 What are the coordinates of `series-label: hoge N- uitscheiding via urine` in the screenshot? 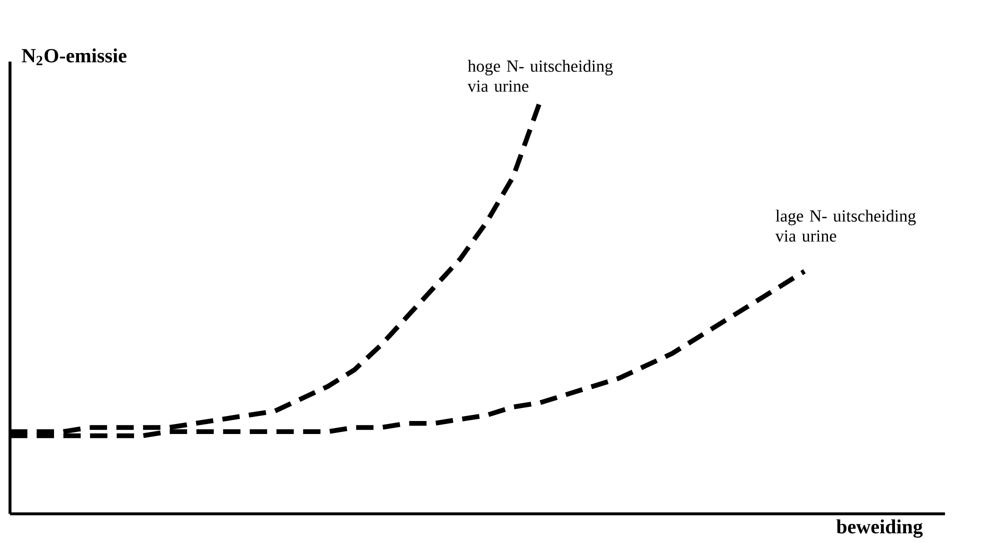 It's located at (540, 76).